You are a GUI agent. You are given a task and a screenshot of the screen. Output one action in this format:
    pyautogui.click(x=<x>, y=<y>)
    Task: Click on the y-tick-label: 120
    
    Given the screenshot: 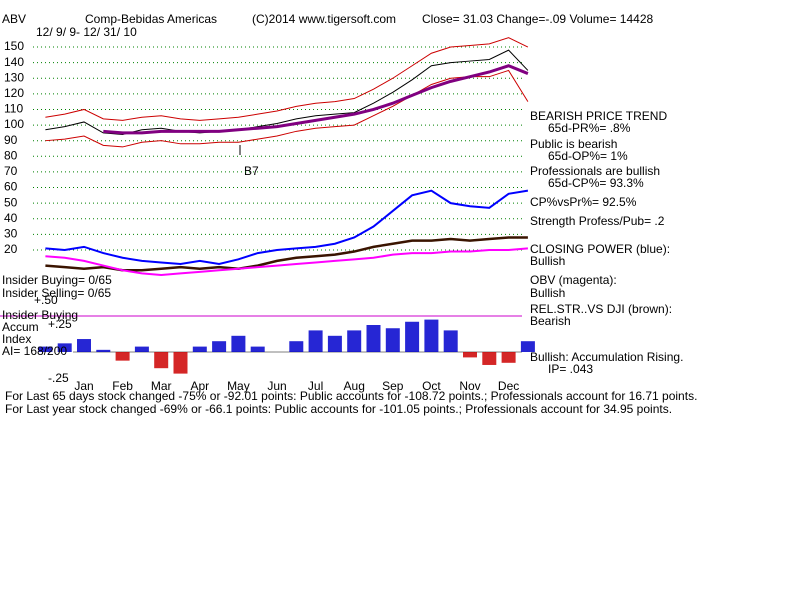 What is the action you would take?
    pyautogui.click(x=14, y=93)
    